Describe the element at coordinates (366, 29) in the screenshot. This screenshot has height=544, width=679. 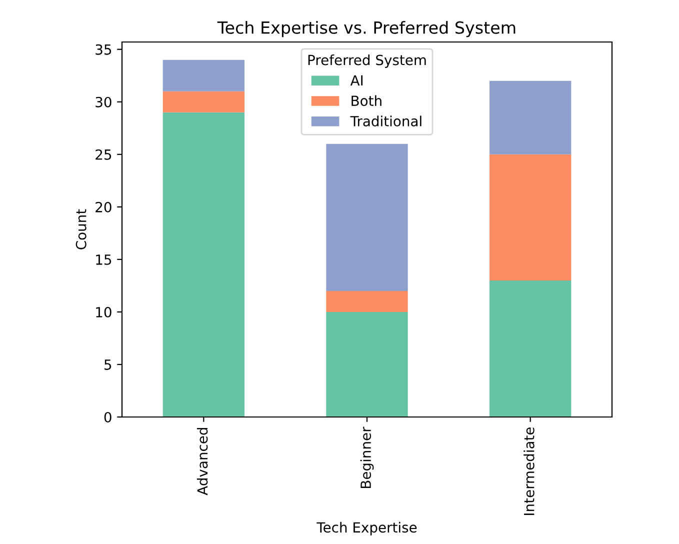
I see `chart-title: Tech Expertise vs. Preferred System` at that location.